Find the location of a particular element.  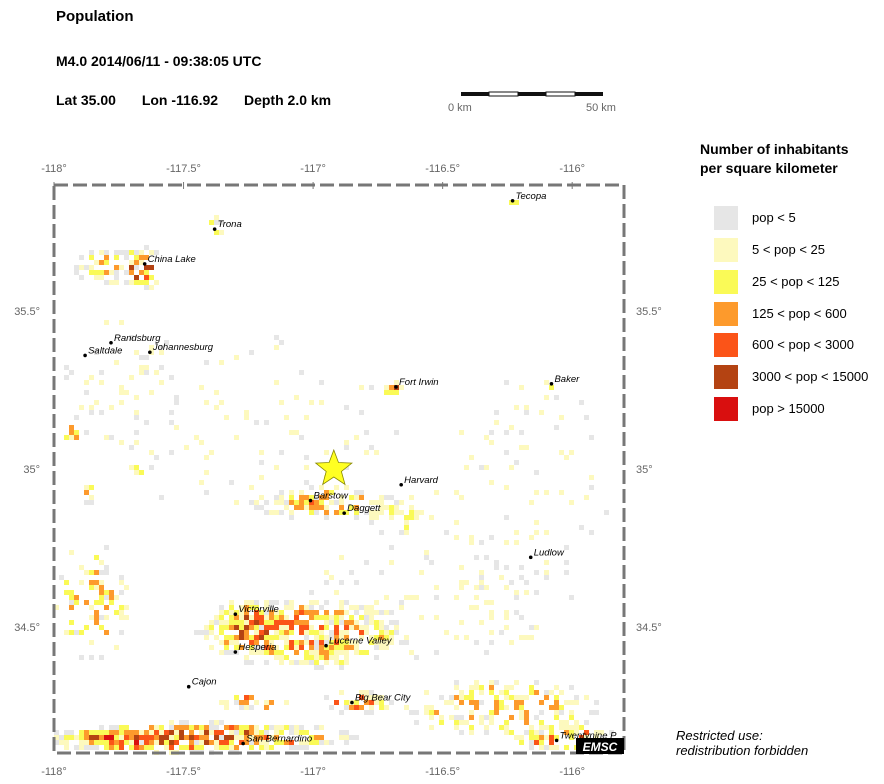

lon-tick-label-top: -116.5° is located at coordinates (442, 169).